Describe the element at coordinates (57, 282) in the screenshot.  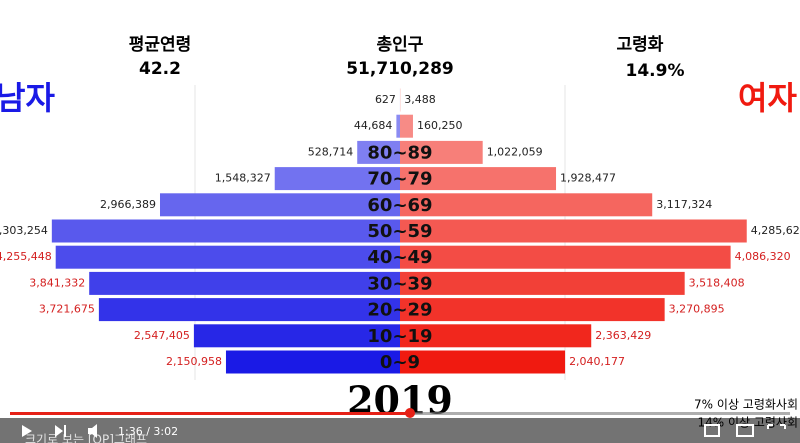
I see `value-label: 3,841,332` at that location.